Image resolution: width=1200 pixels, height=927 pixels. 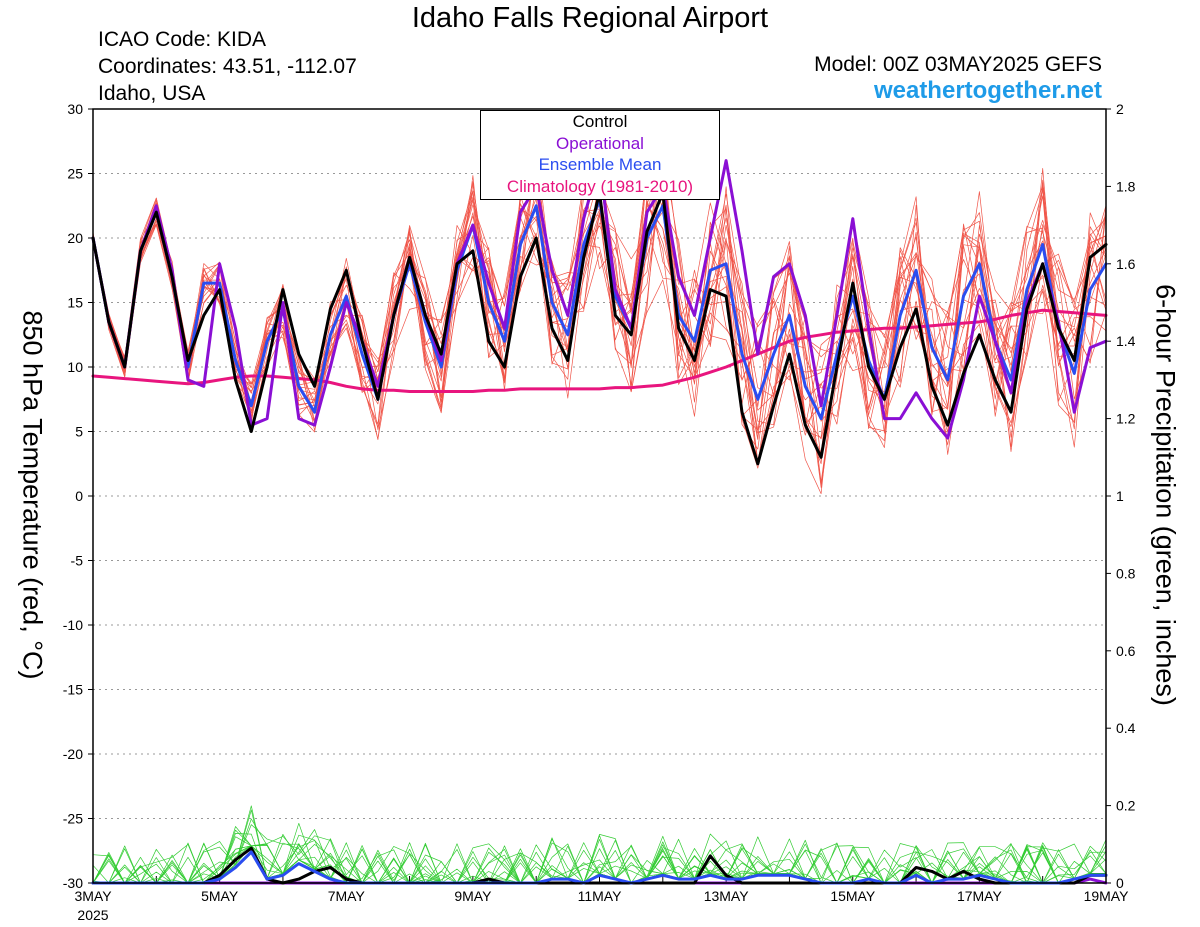 What do you see at coordinates (600, 121) in the screenshot?
I see `legend-control: Control` at bounding box center [600, 121].